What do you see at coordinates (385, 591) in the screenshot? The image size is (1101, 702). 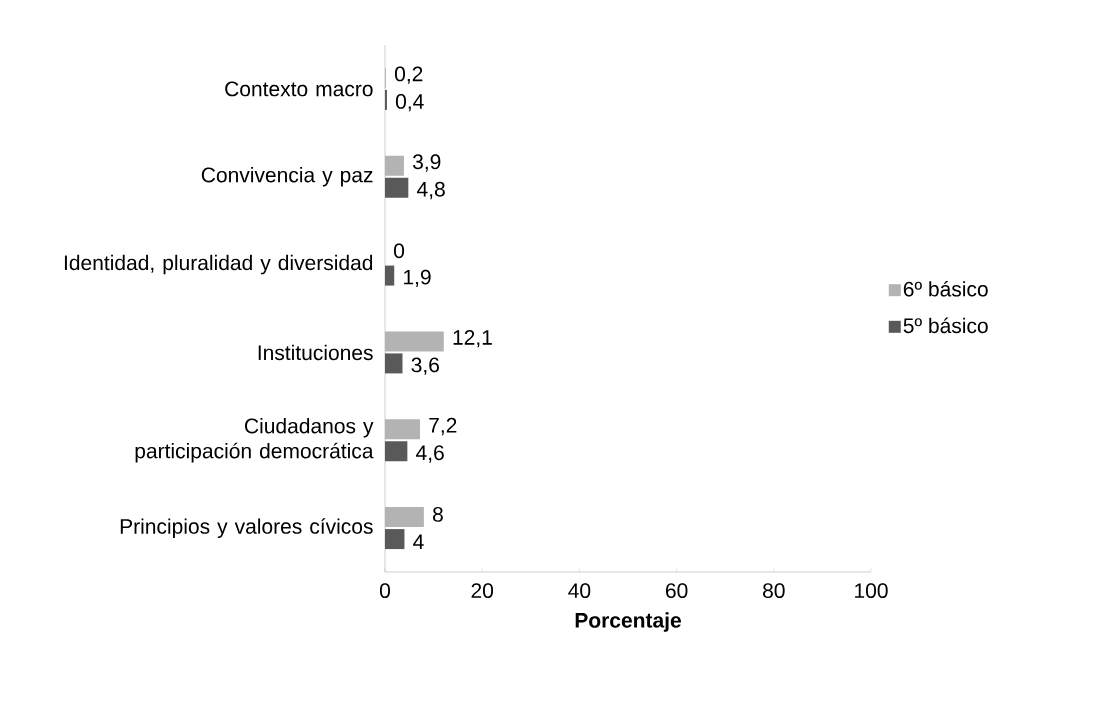 I see `x-tick-label: 0` at bounding box center [385, 591].